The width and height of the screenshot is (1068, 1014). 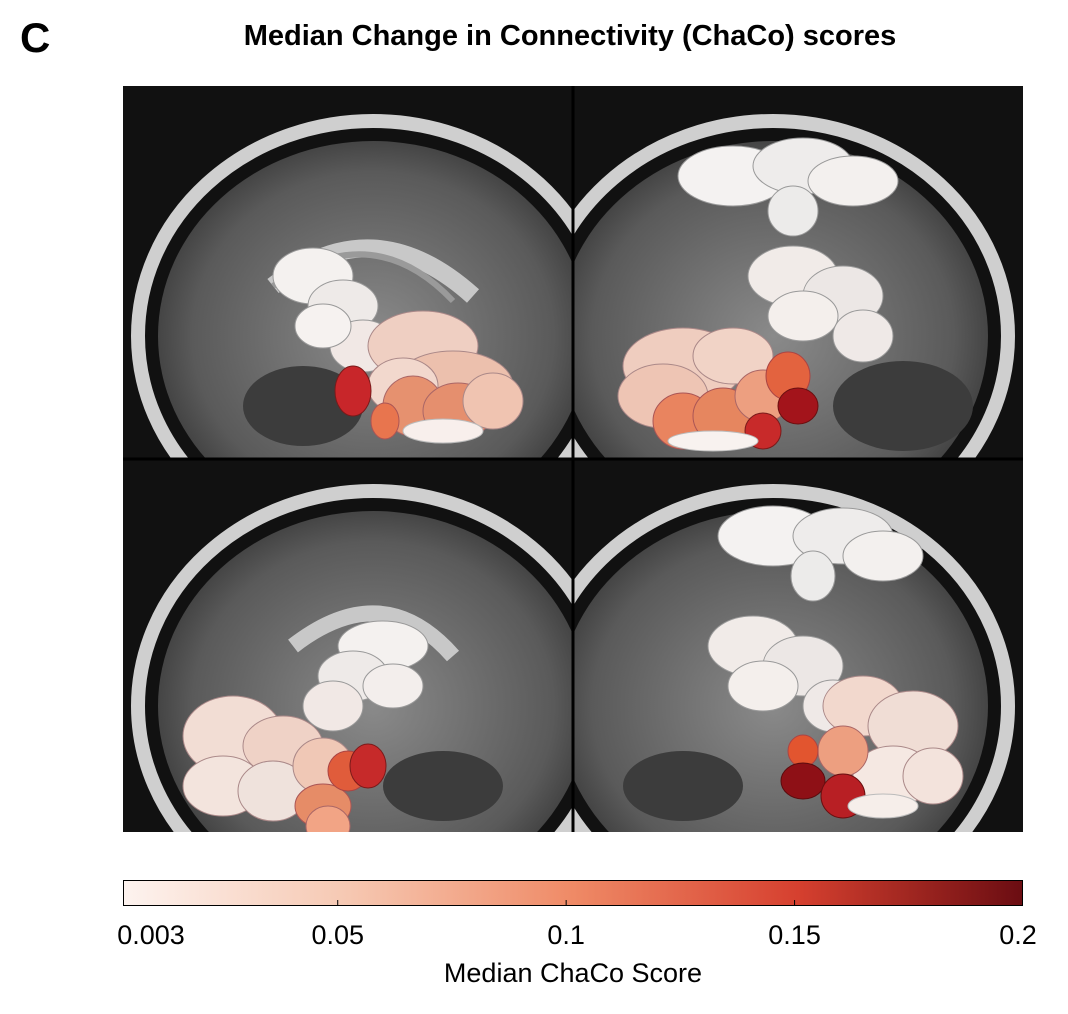 What do you see at coordinates (573, 903) in the screenshot?
I see `colorbar-ticks` at bounding box center [573, 903].